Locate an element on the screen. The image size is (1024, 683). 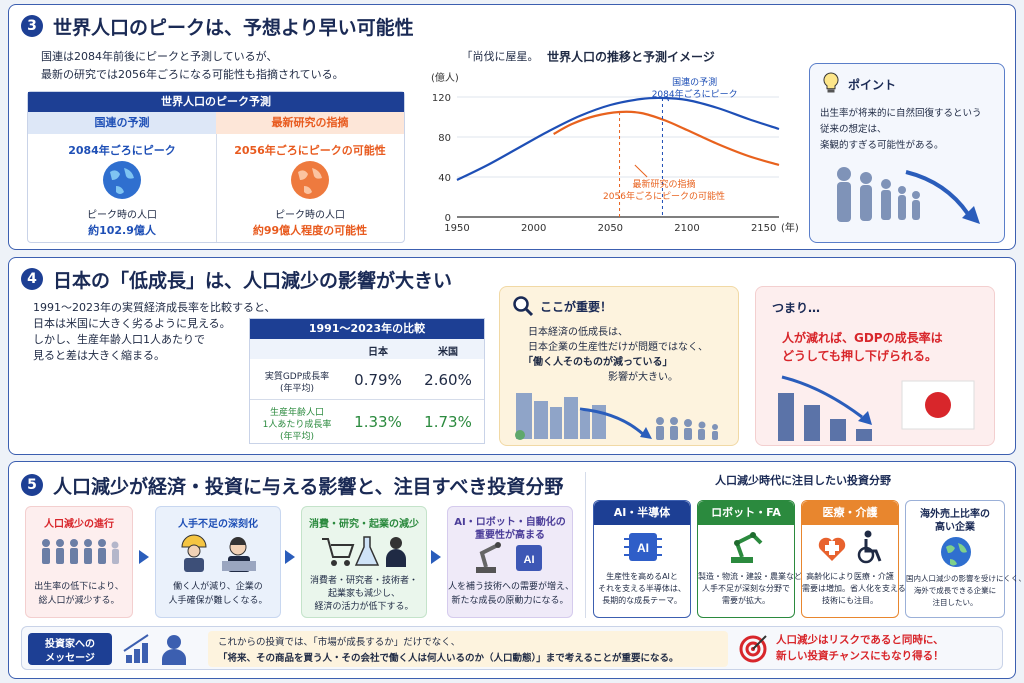
y-tick-label: 0 is located at coordinates (448, 218).